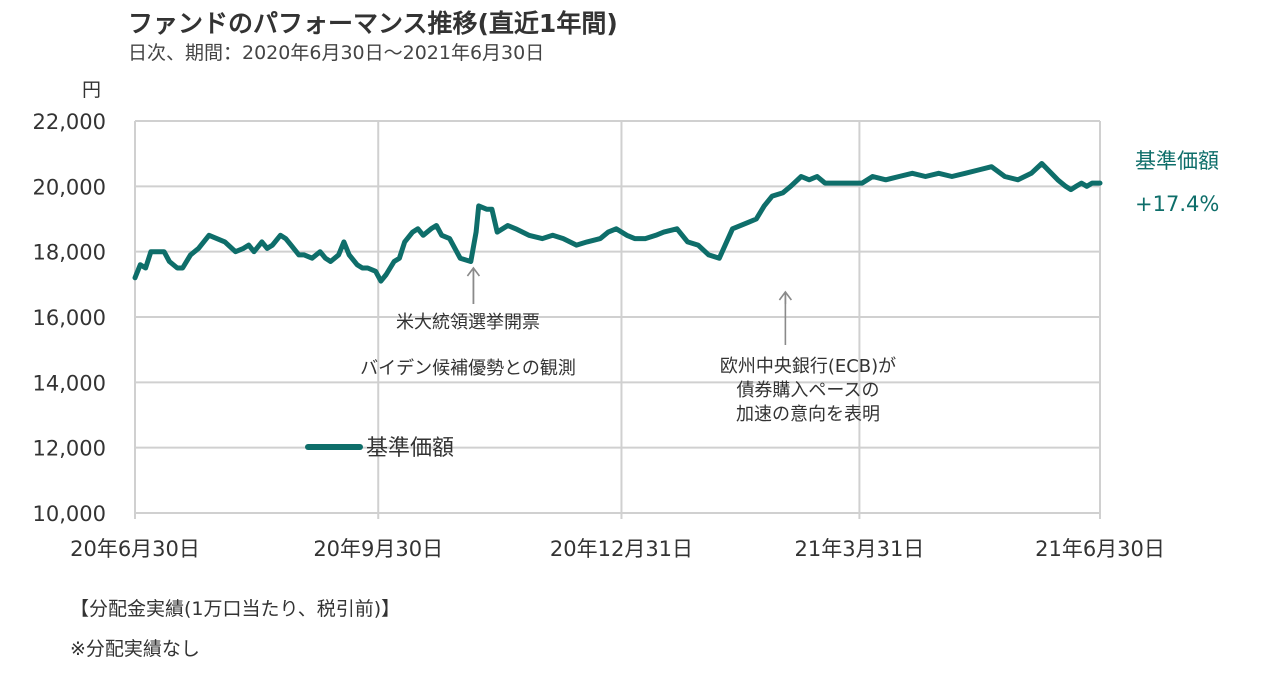  Describe the element at coordinates (135, 549) in the screenshot. I see `x-tick-label: 20年6月30日` at that location.